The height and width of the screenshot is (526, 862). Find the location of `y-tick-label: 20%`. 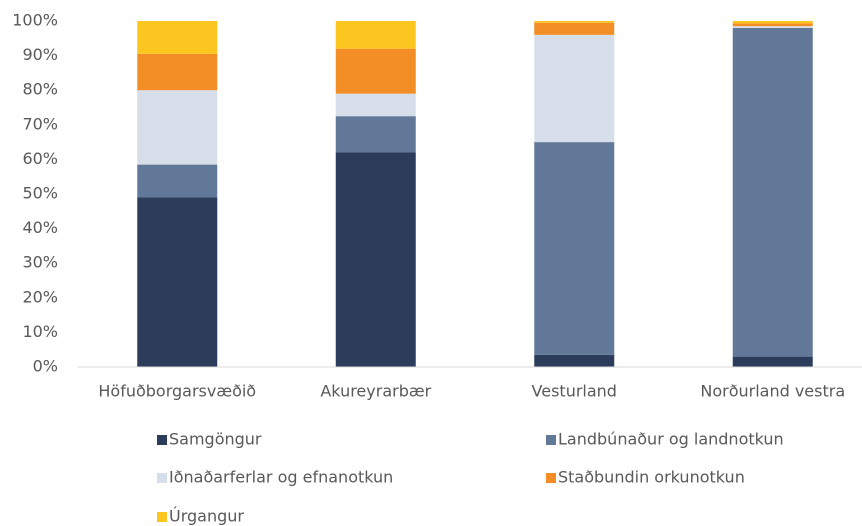

y-tick-label: 20% is located at coordinates (40, 296).